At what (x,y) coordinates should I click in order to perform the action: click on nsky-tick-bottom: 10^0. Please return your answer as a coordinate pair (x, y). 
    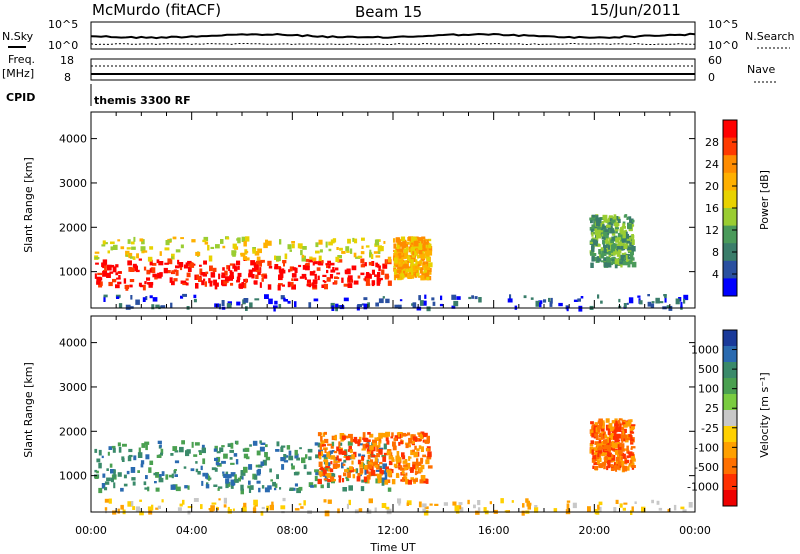
    Looking at the image, I should click on (63, 45).